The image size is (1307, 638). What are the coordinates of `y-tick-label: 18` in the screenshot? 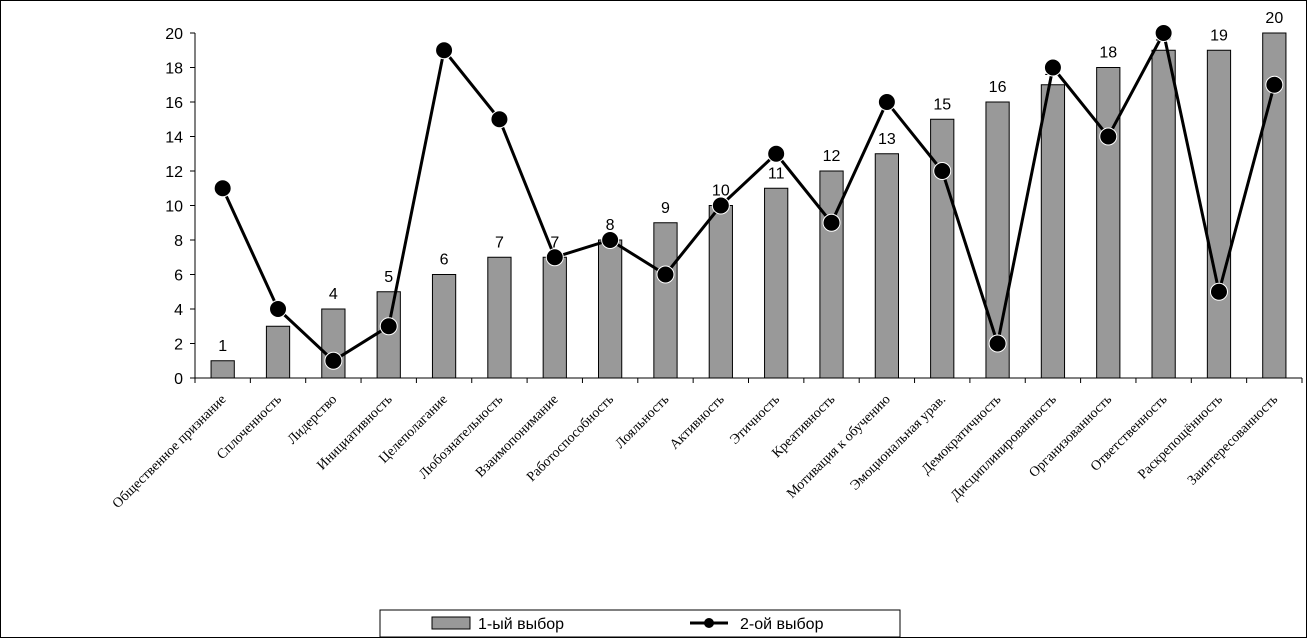 It's located at (174, 69).